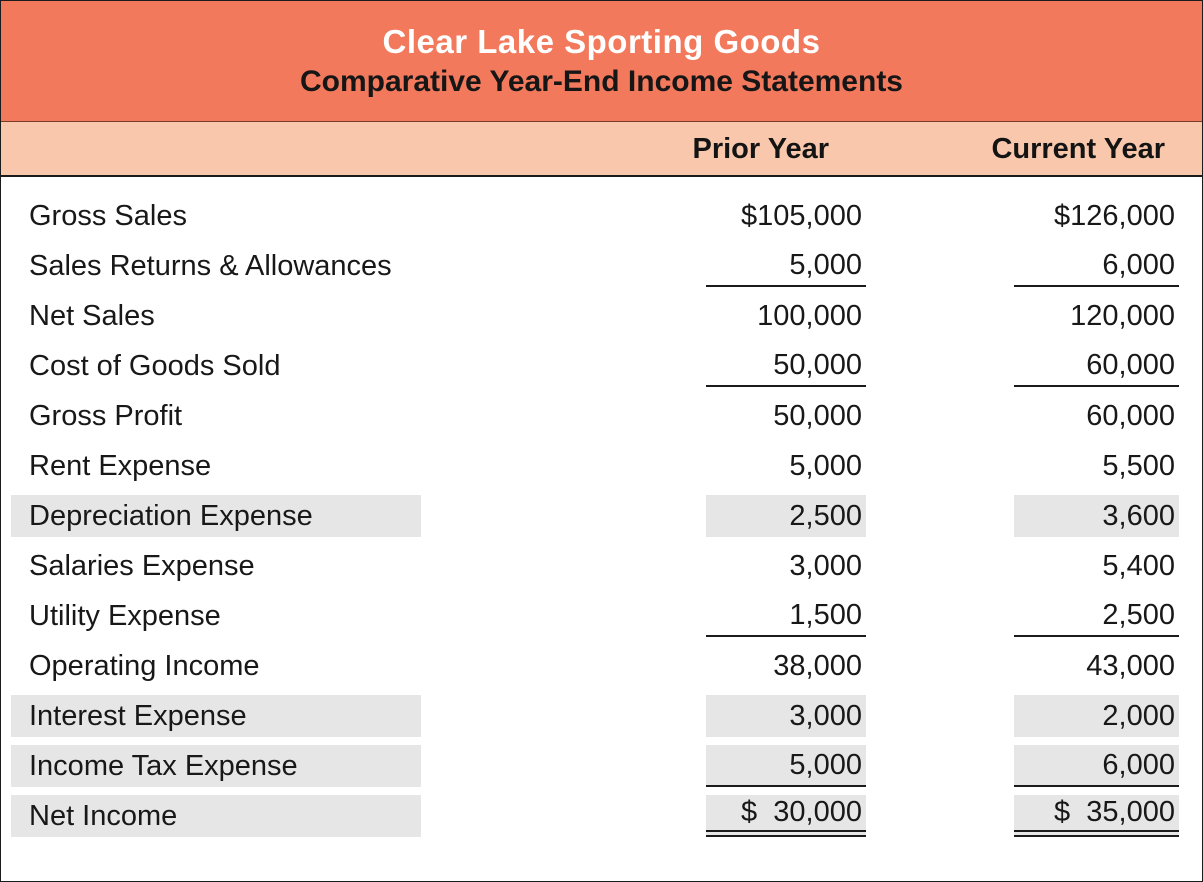 This screenshot has height=882, width=1203. I want to click on current-year-cell: 3,600, so click(1096, 516).